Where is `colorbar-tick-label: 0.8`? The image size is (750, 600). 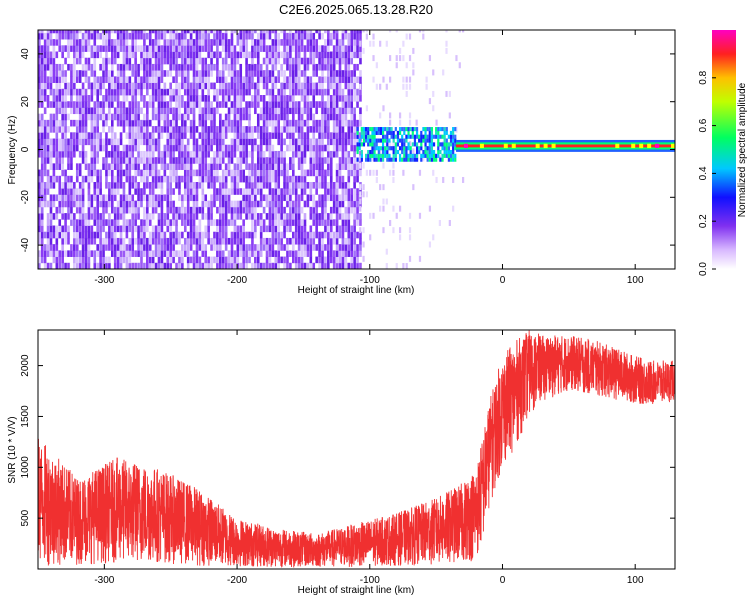 colorbar-tick-label: 0.8 is located at coordinates (703, 77).